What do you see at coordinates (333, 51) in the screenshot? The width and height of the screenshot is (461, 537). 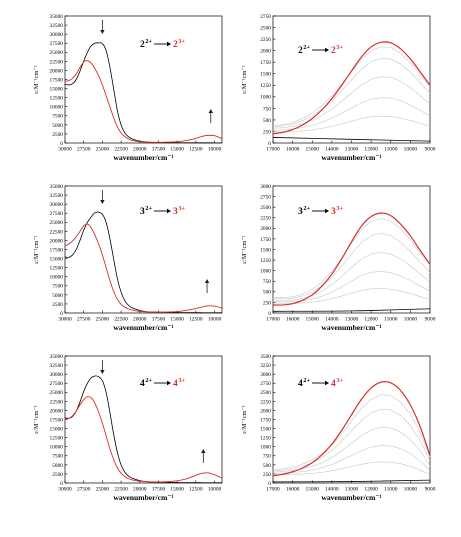 I see `oxidized-species-label: 2` at bounding box center [333, 51].